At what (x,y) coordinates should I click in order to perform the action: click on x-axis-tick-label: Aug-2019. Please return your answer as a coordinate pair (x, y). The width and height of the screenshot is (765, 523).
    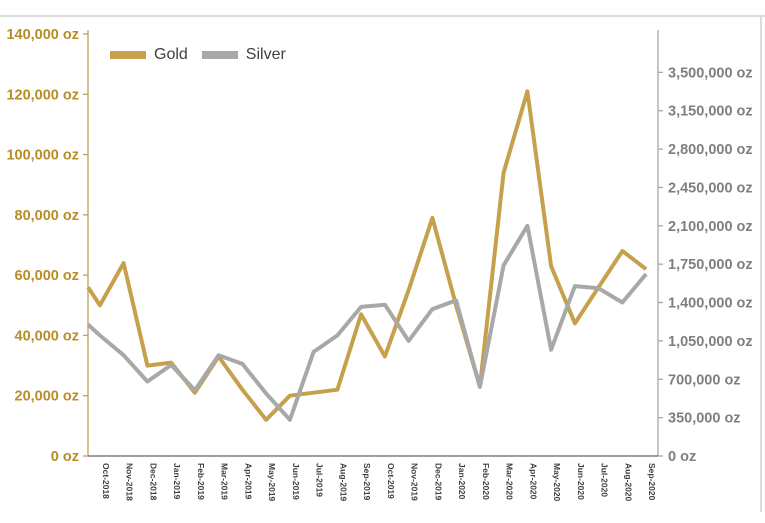
    Looking at the image, I should click on (343, 482).